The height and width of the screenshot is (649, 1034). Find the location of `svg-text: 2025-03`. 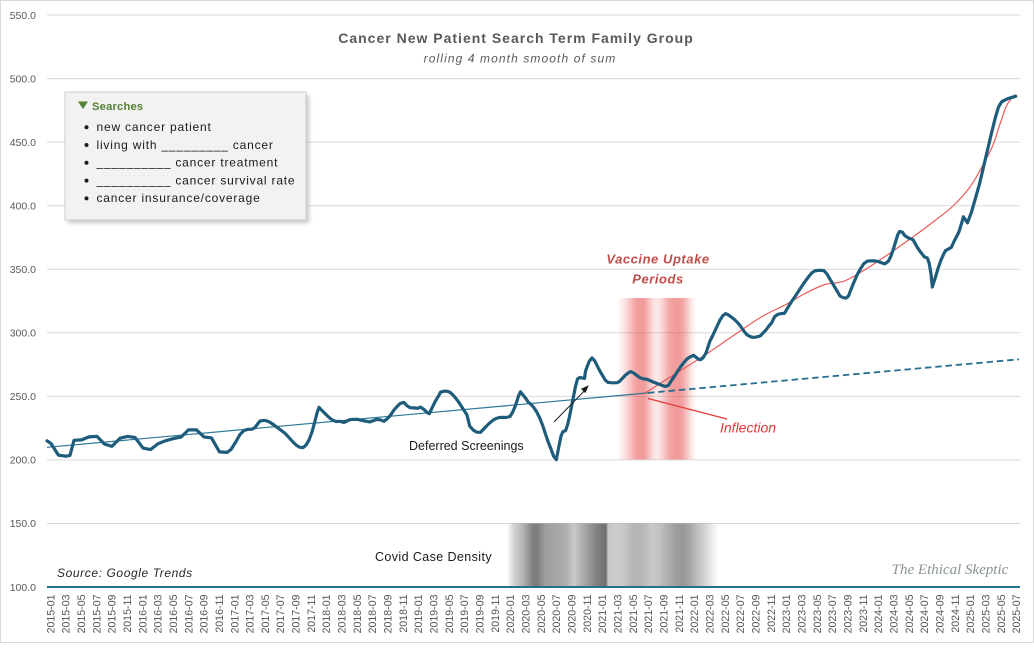

svg-text: 2025-03 is located at coordinates (986, 613).